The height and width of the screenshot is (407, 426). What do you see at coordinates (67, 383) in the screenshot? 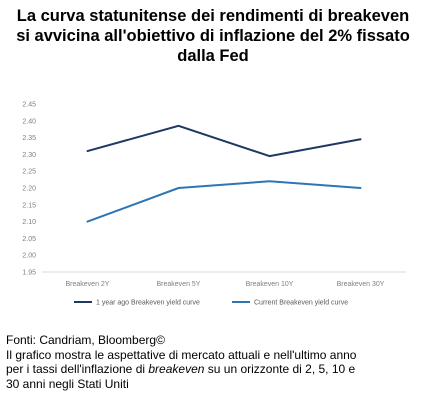
I see `note-line-3: 30 anni negli Stati Uniti` at bounding box center [67, 383].